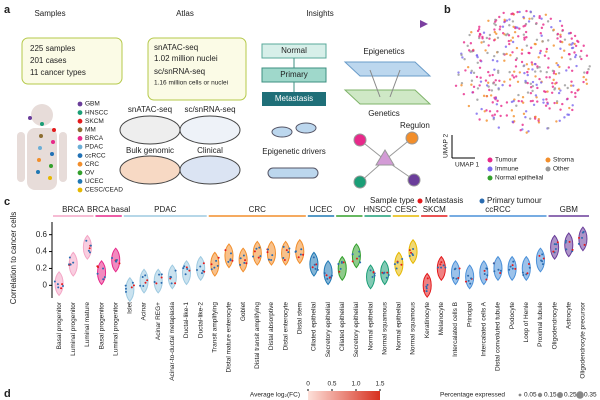 The image size is (600, 400). Describe the element at coordinates (48, 60) in the screenshot. I see `box-text: 201 cases` at that location.